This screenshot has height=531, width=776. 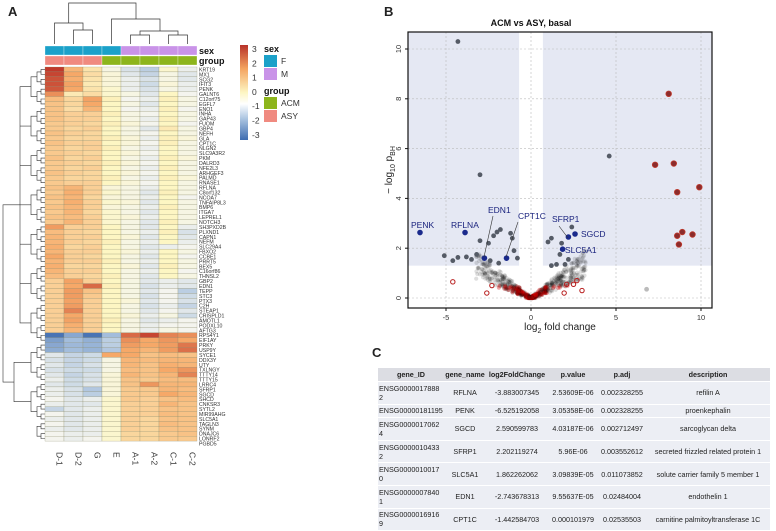 I want to click on gene-label: PLXND1, so click(x=209, y=233).